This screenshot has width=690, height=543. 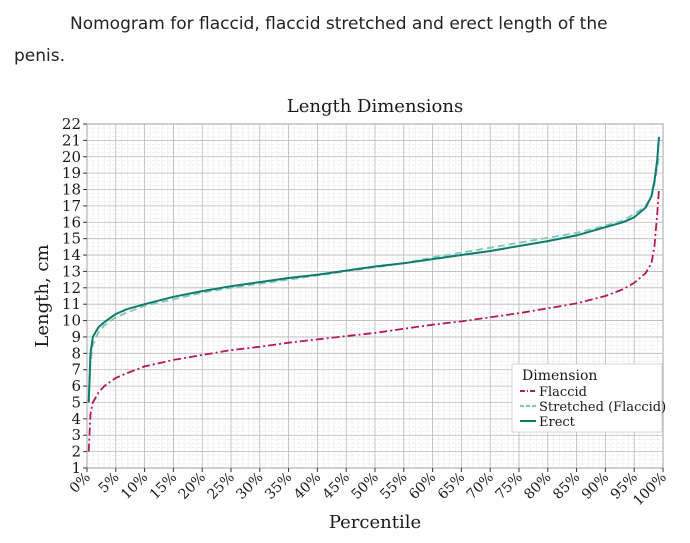 I want to click on y-tick-label: 7, so click(x=76, y=370).